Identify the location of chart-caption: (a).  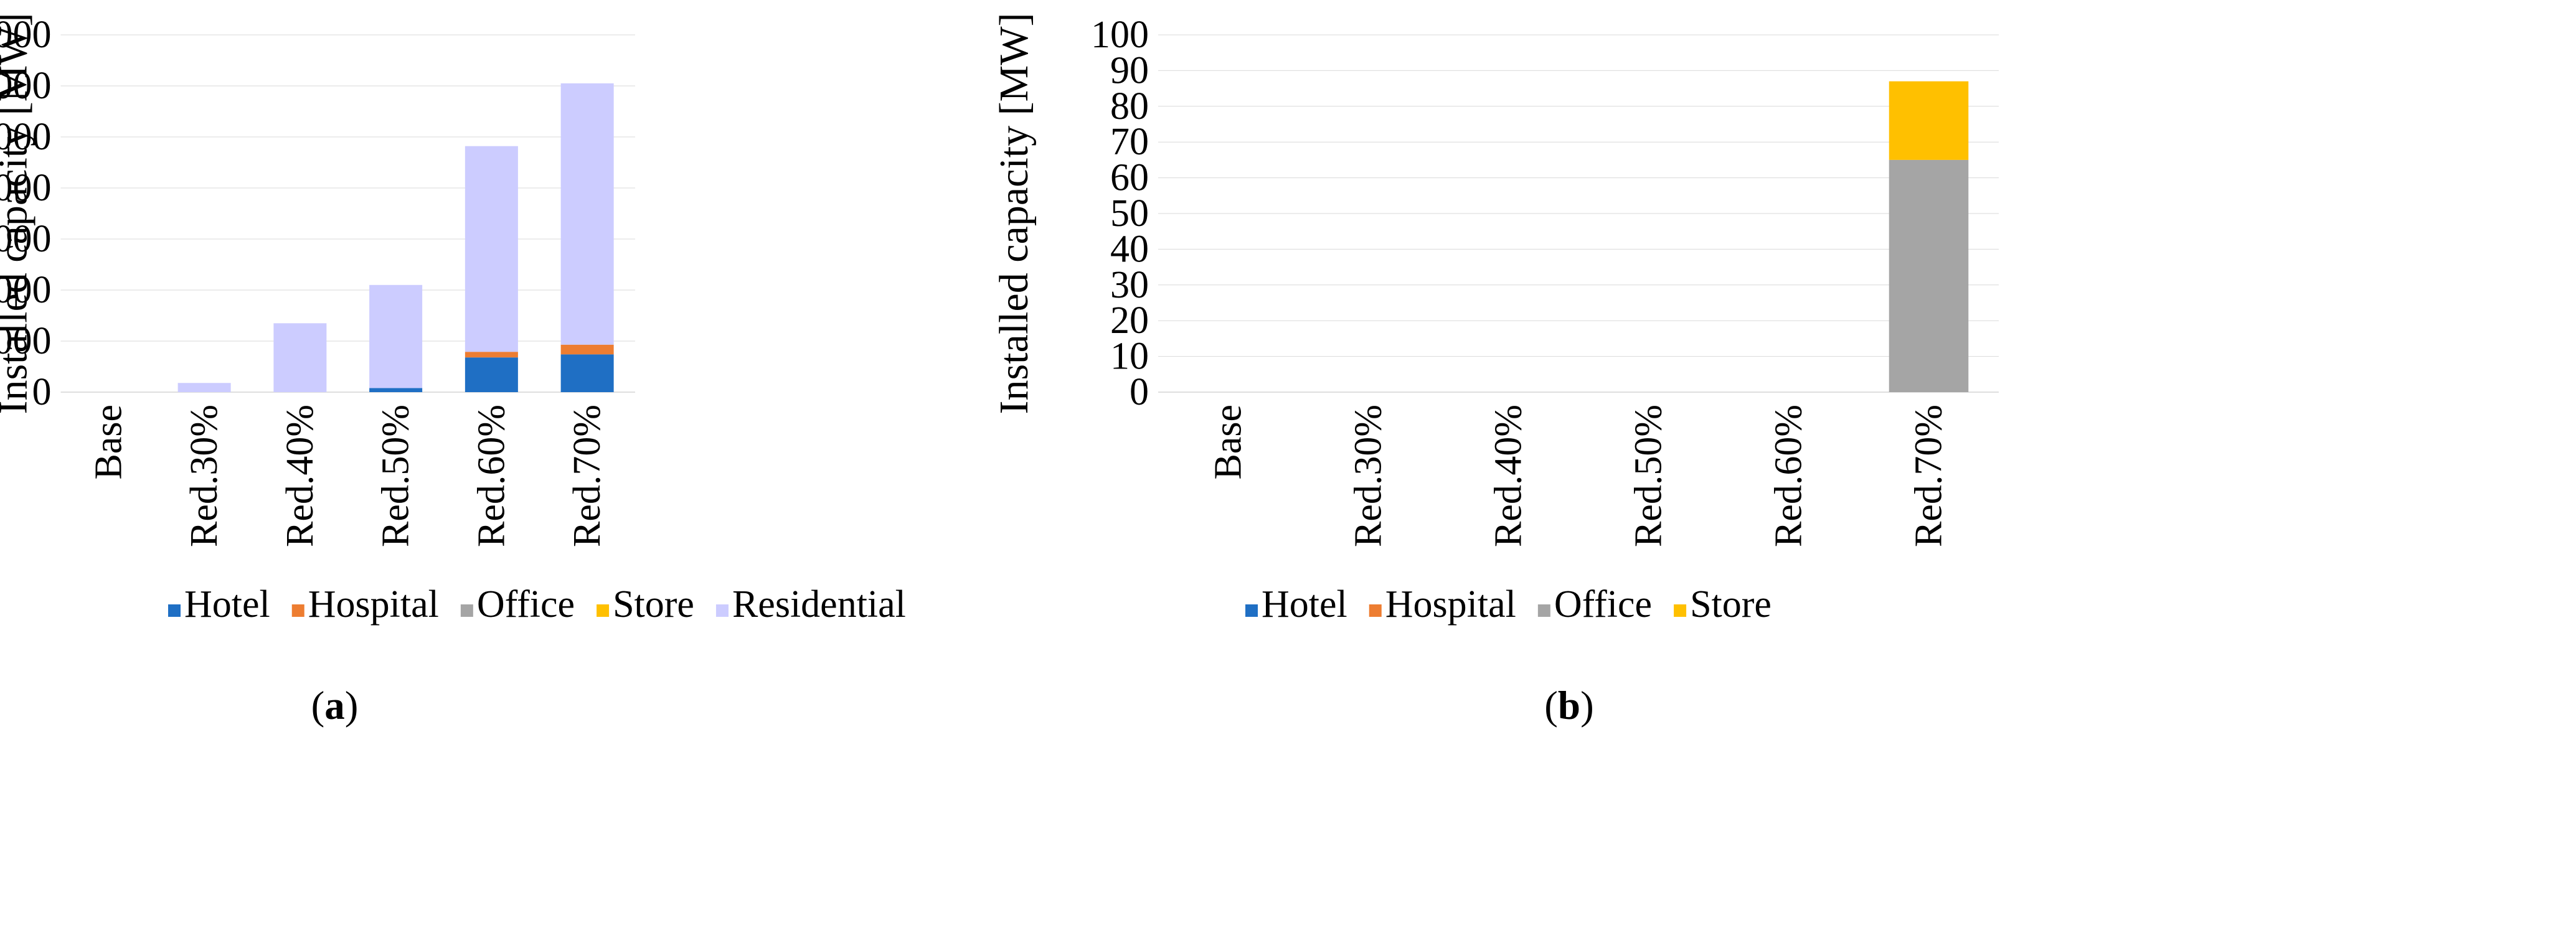
(335, 705).